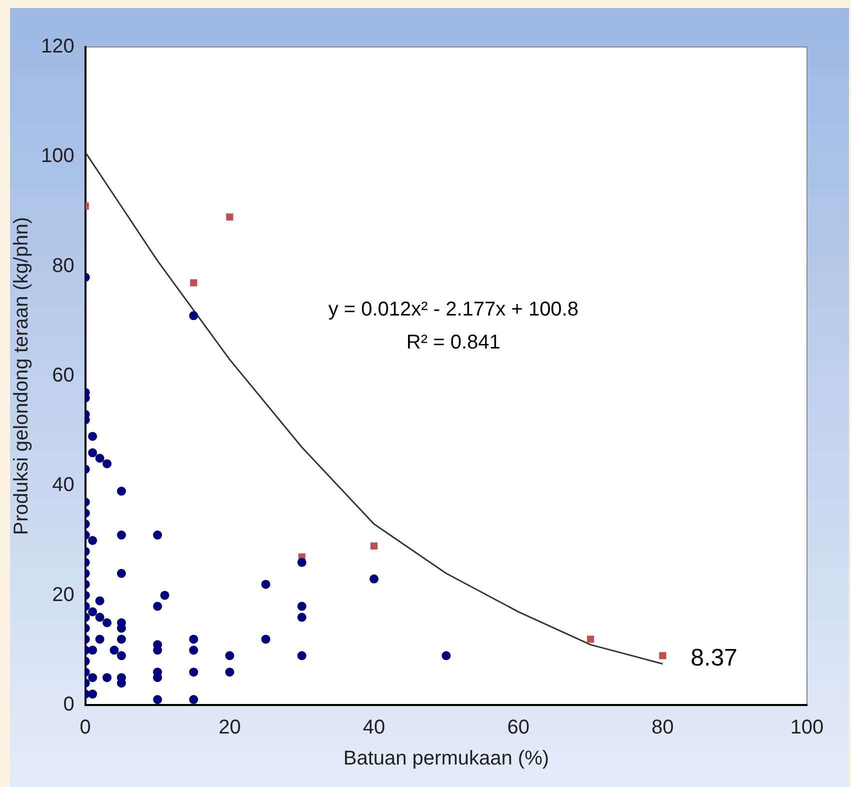  Describe the element at coordinates (518, 727) in the screenshot. I see `x-tick-label: 60` at that location.